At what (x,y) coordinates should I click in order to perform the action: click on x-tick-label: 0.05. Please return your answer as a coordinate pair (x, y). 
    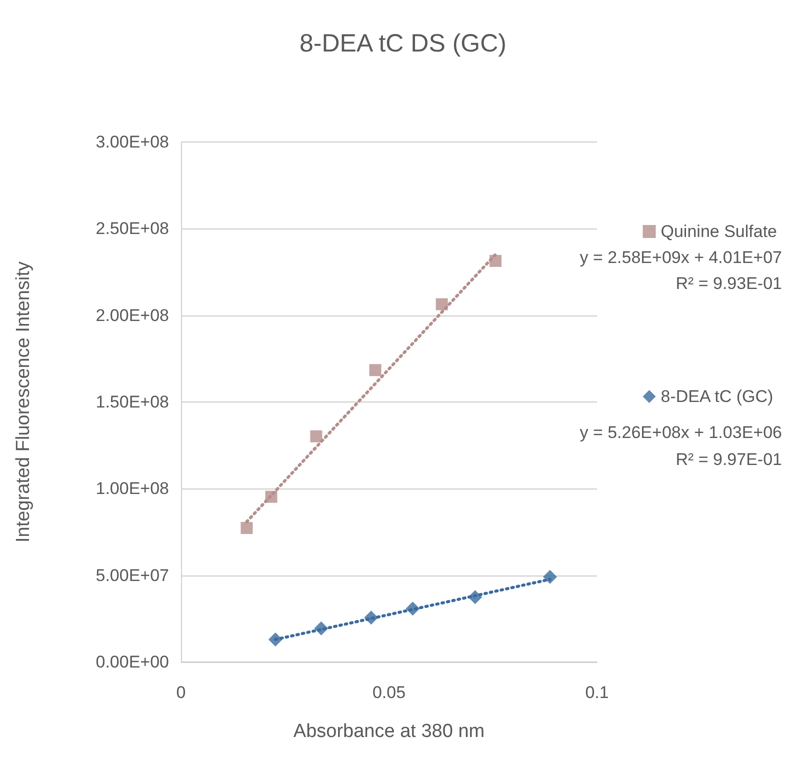
    Looking at the image, I should click on (389, 692).